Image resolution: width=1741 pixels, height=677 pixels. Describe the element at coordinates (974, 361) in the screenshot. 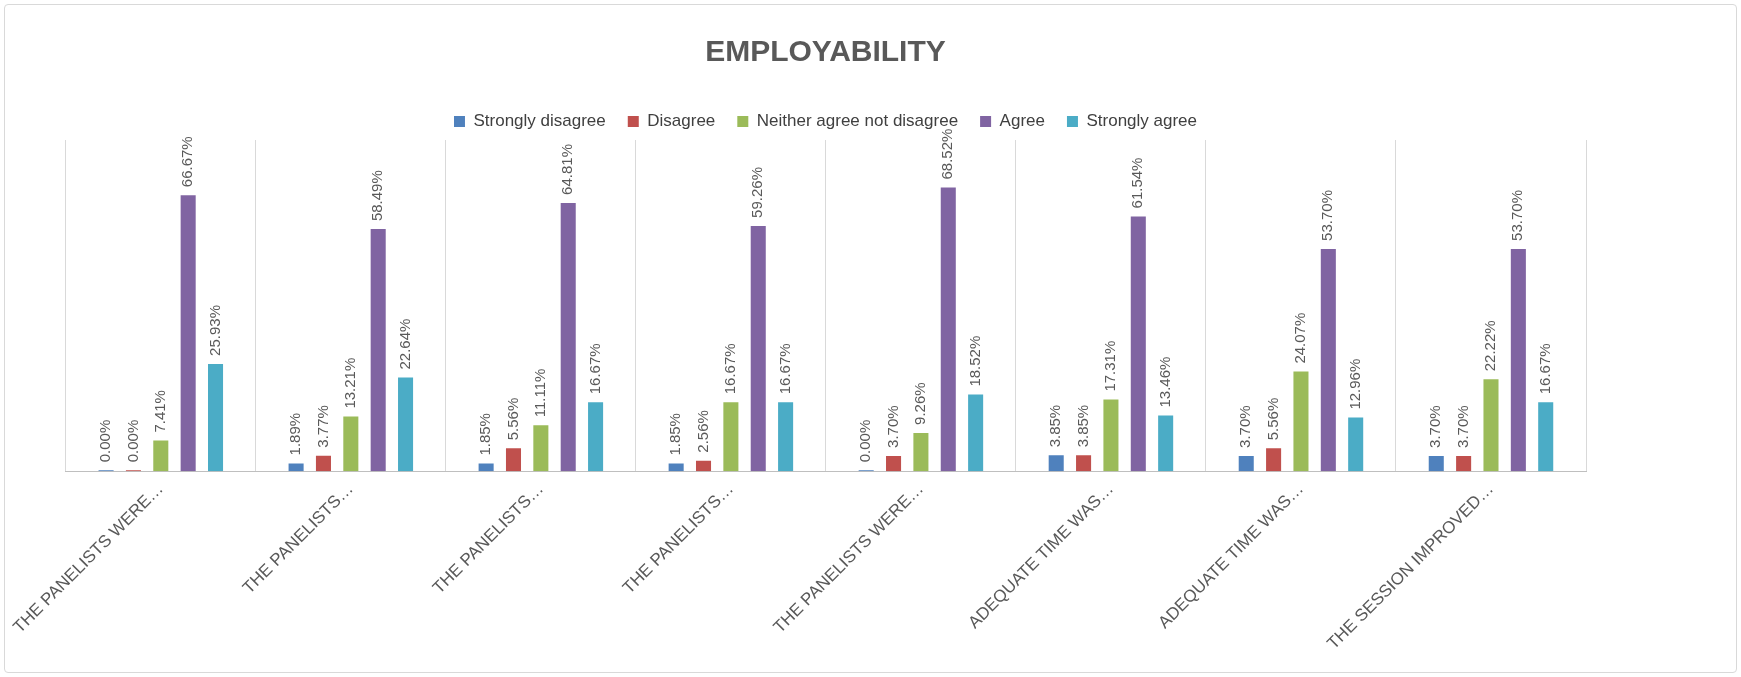

I see `data-label: 18.52%` at that location.